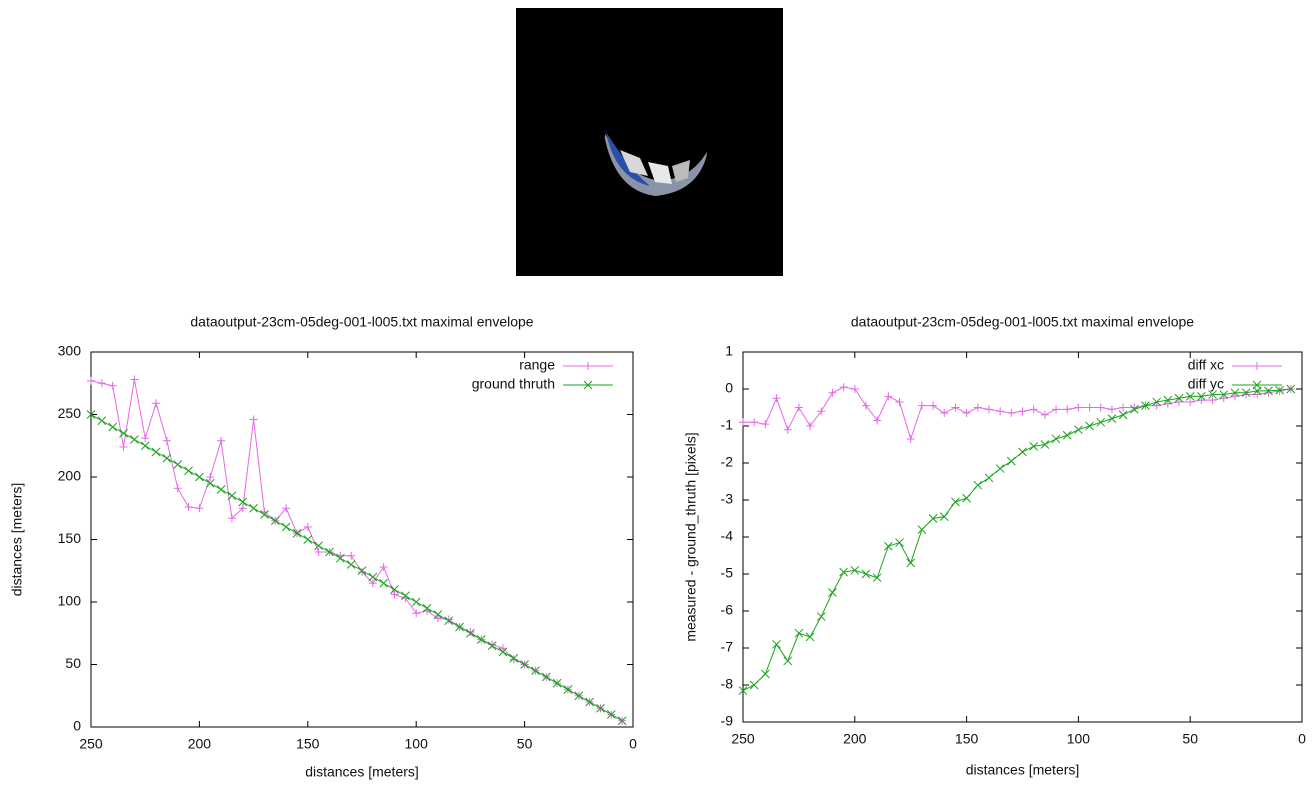  I want to click on x-tick-label: 250, so click(743, 739).